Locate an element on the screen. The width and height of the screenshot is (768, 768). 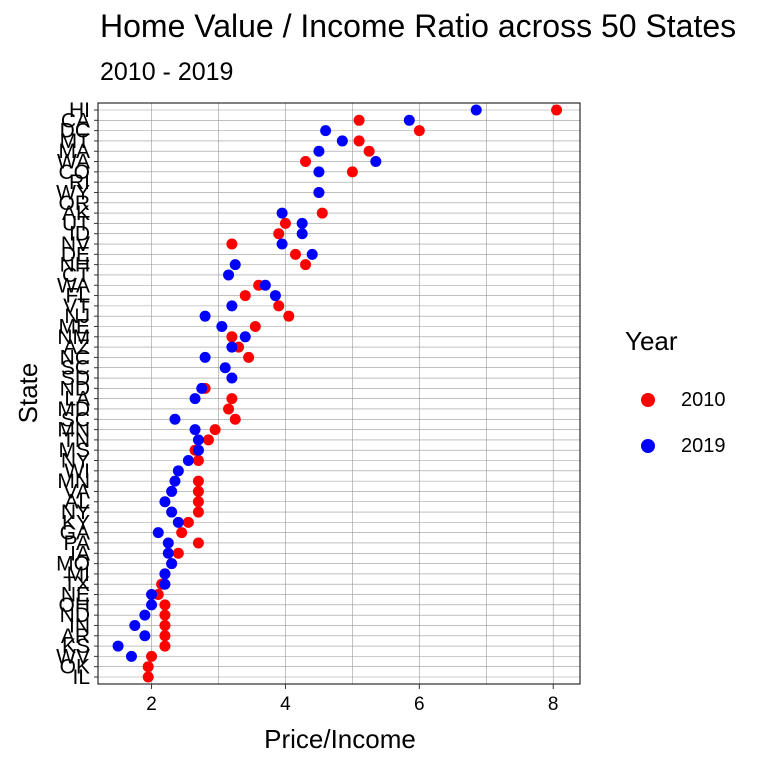
y-tick-label-NV: NV is located at coordinates (75, 244).